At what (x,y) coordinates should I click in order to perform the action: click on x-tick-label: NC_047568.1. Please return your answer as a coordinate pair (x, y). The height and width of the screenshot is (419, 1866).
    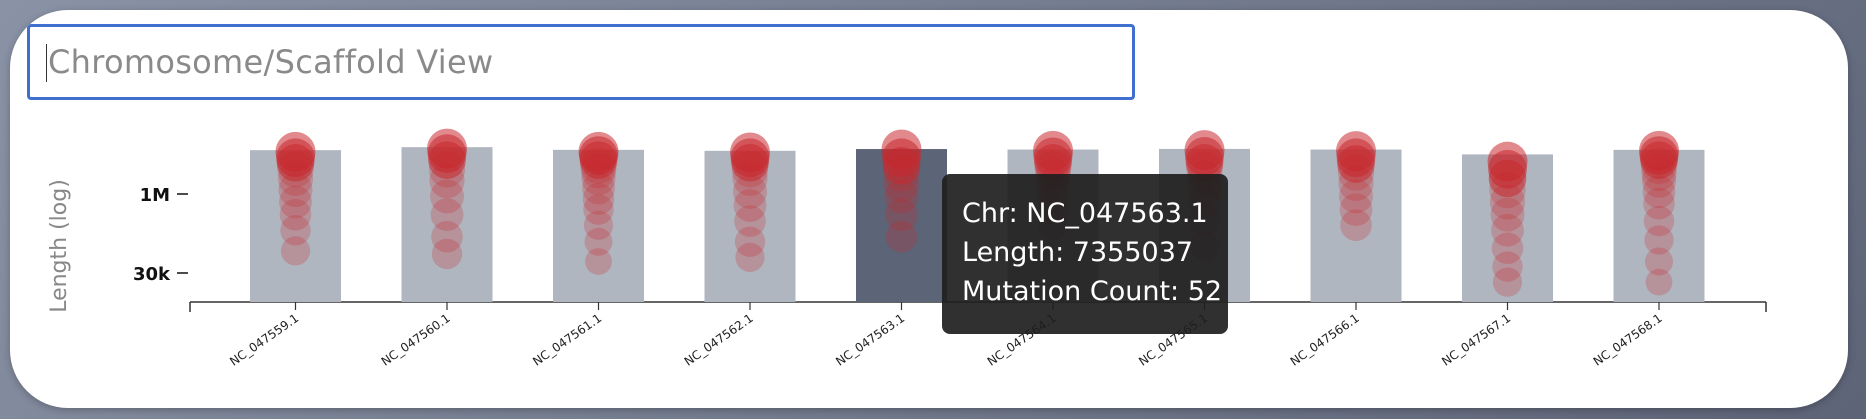
    Looking at the image, I should click on (1628, 340).